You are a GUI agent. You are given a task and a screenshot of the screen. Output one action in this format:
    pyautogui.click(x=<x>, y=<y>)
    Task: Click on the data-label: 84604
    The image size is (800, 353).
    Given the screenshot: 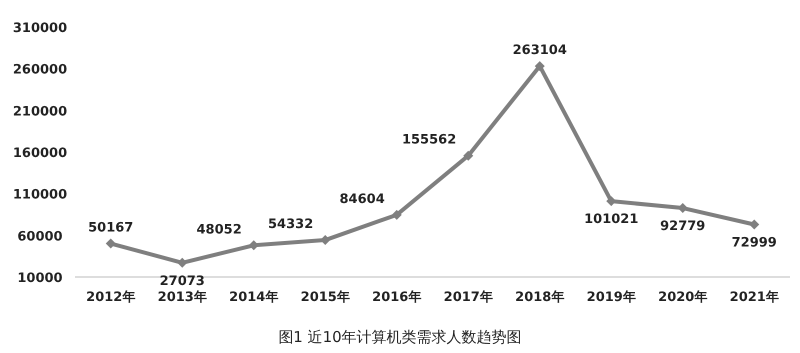 What is the action you would take?
    pyautogui.click(x=362, y=199)
    